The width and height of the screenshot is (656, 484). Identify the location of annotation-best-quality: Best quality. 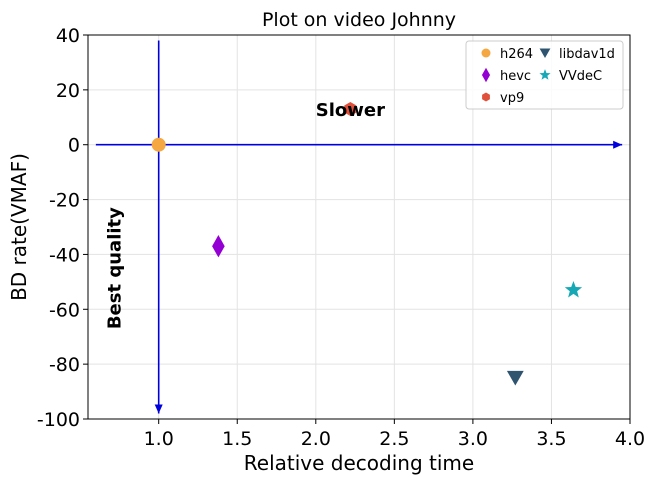
(115, 268).